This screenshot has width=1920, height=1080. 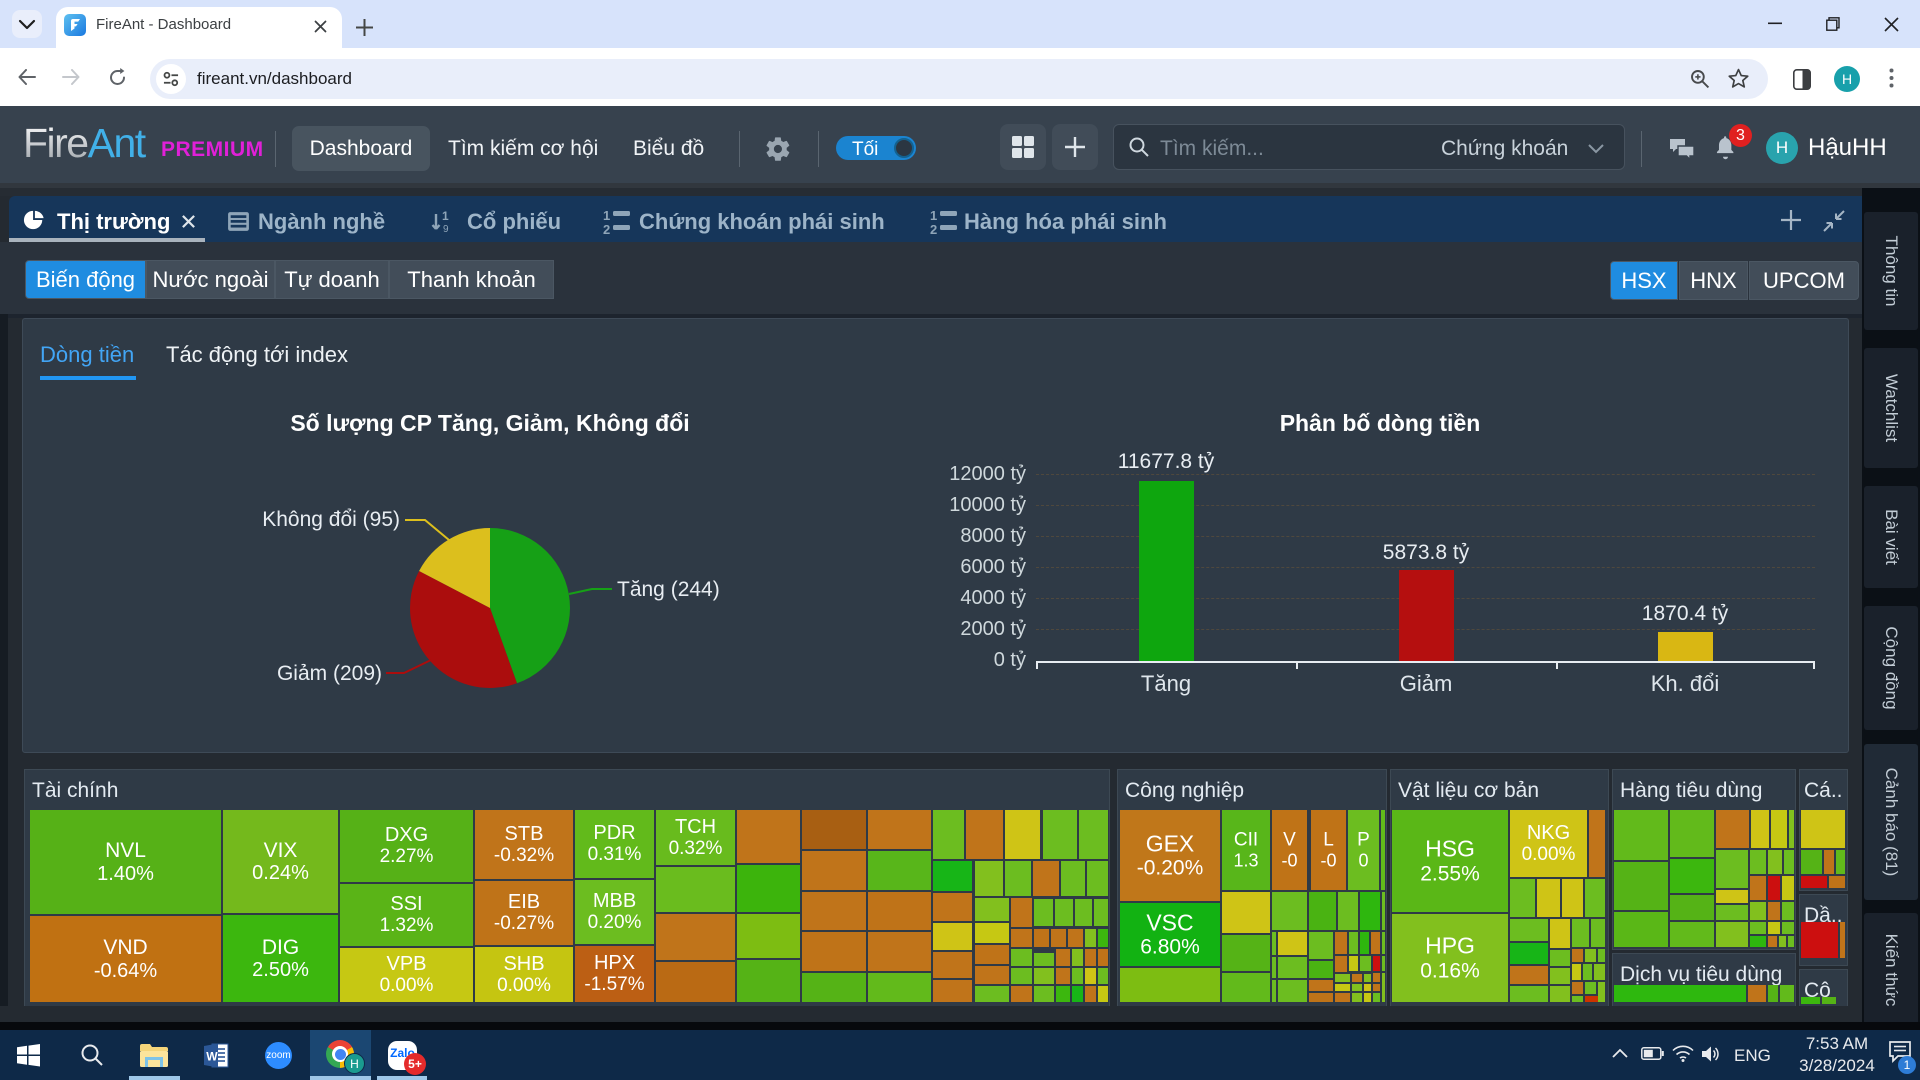 I want to click on svg-text: W, so click(x=212, y=1057).